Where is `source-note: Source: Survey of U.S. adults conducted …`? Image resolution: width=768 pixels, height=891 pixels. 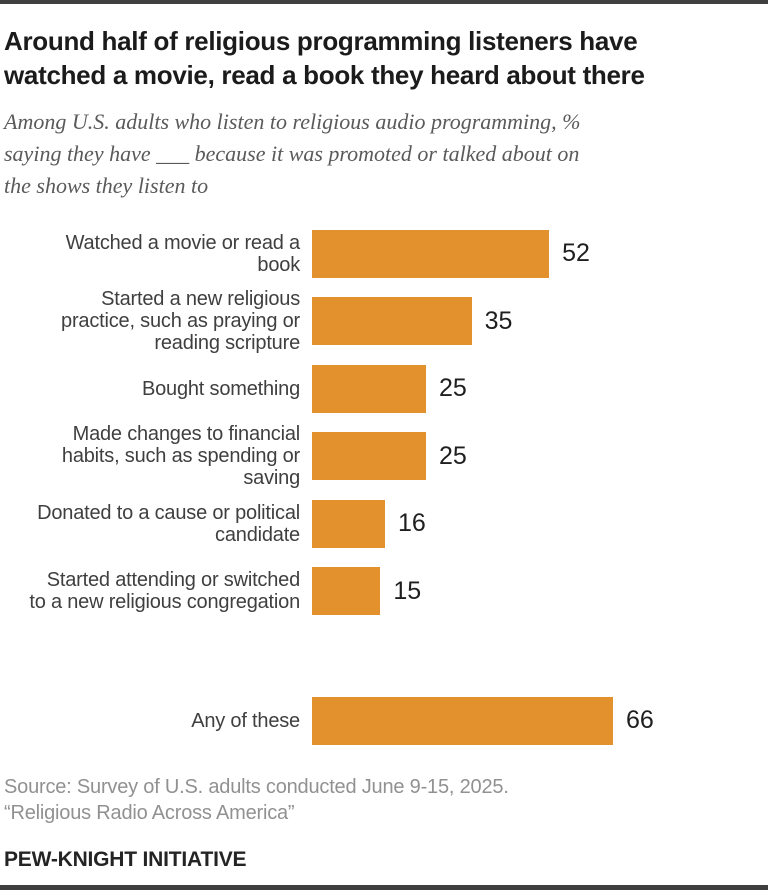
source-note: Source: Survey of U.S. adults conducted … is located at coordinates (256, 800).